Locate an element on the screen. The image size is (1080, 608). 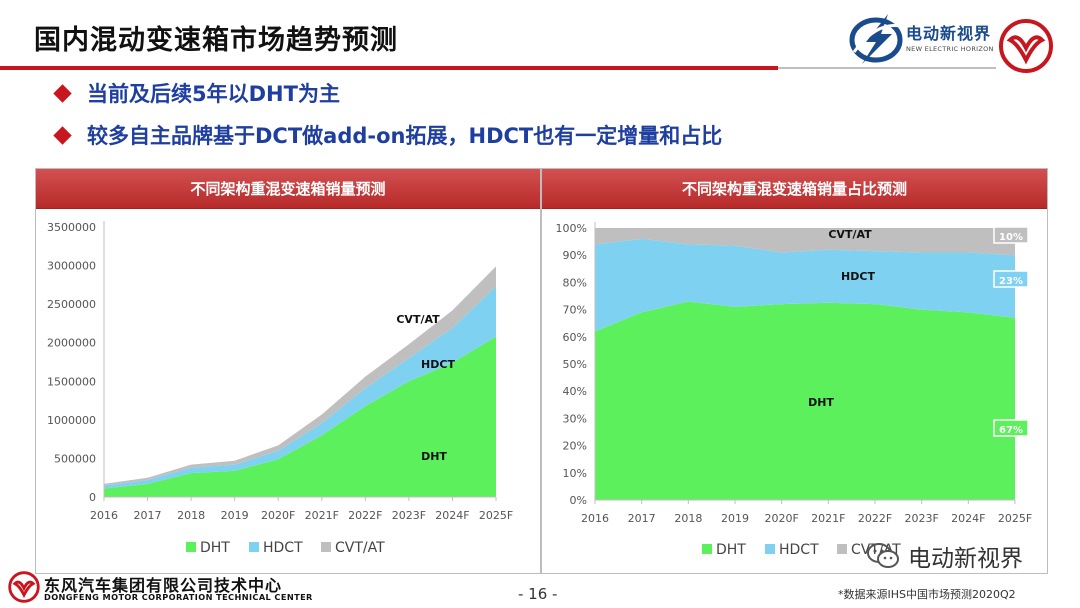
y-tick-label: 0% is located at coordinates (578, 500).